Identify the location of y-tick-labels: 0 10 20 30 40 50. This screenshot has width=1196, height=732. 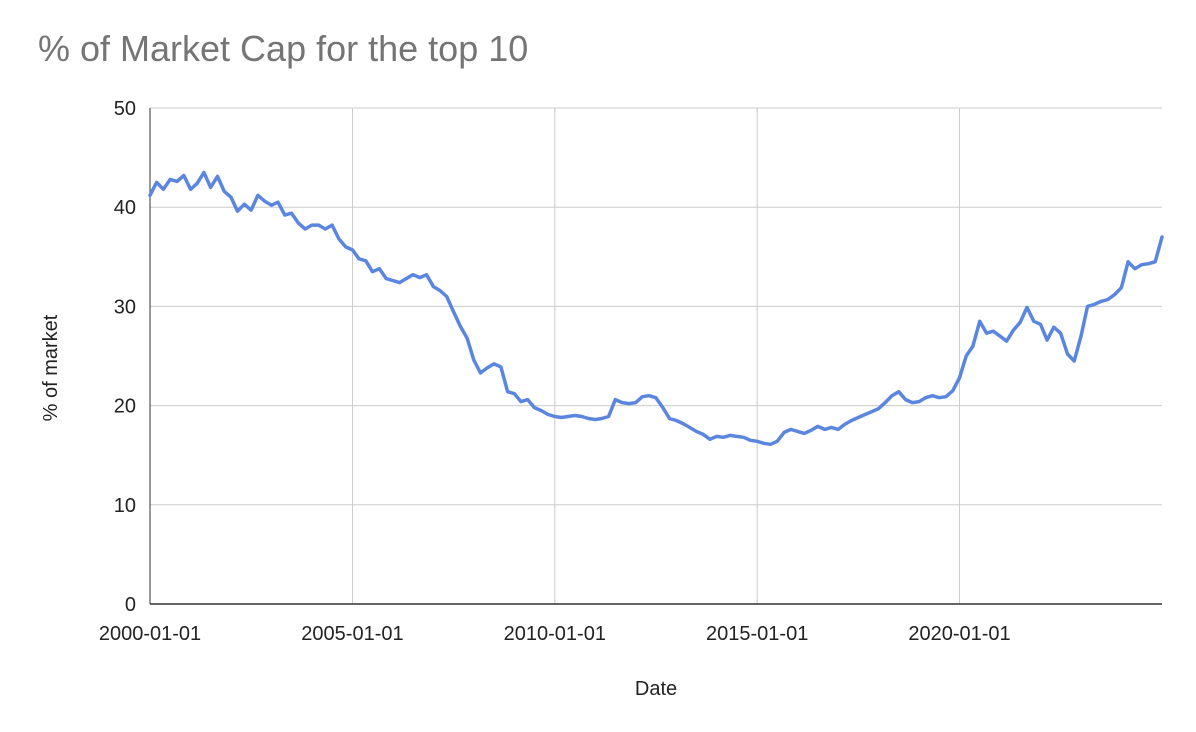
(125, 357).